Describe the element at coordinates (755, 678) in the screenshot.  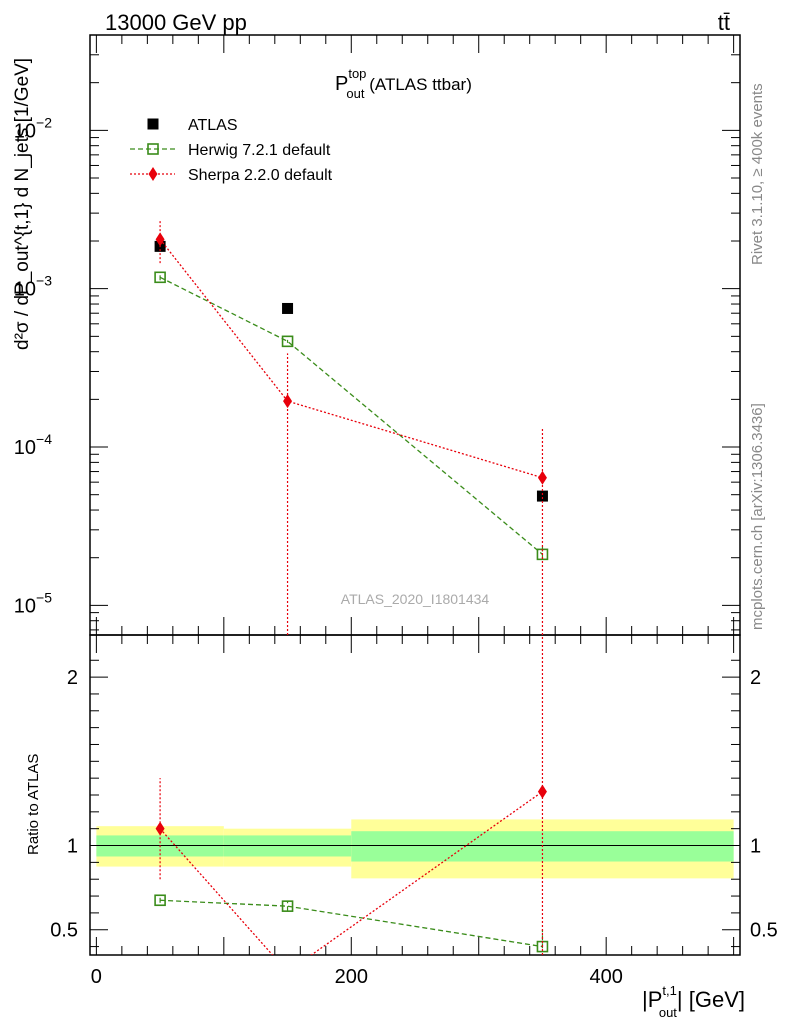
I see `ratio-y-tick-label-right: 2` at that location.